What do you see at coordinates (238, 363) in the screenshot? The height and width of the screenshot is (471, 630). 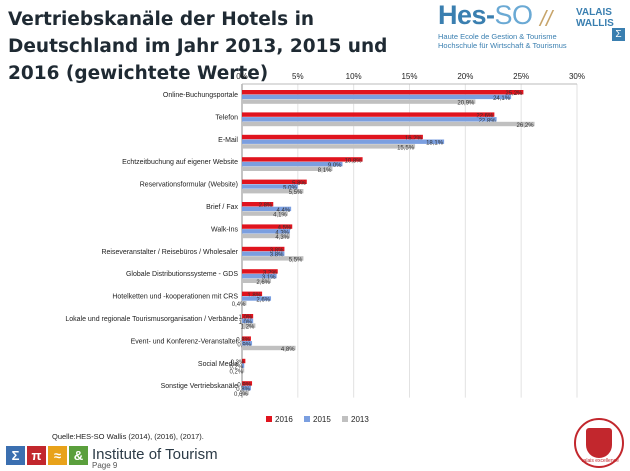 I see `data-label: 0,3%` at bounding box center [238, 363].